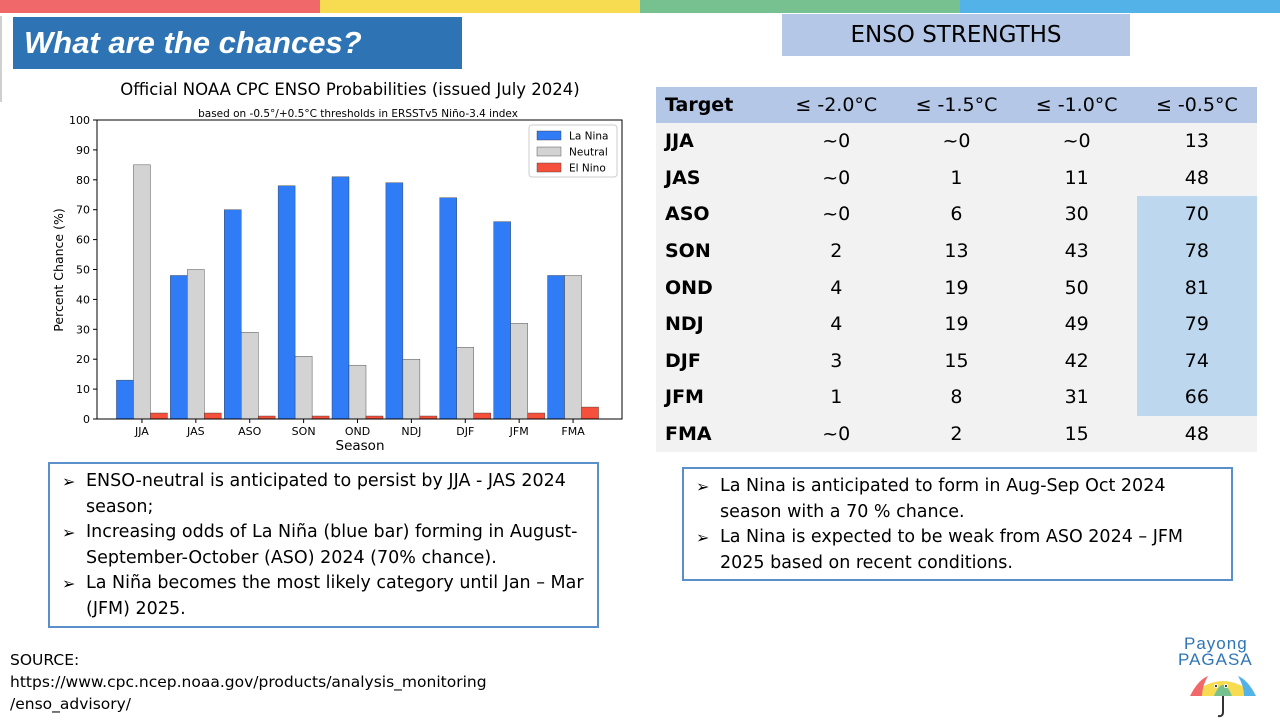 This screenshot has width=1280, height=720. I want to click on bar-neutral-jja, so click(142, 292).